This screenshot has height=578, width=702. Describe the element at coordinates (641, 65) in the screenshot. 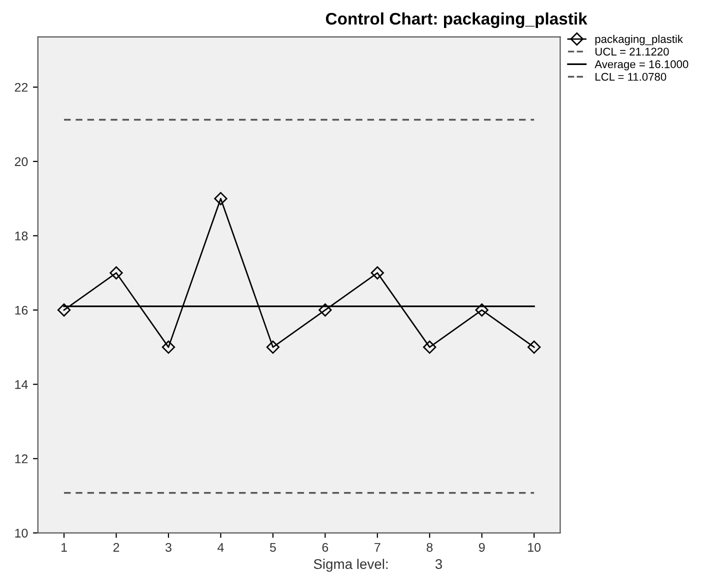

I see `legend-label: Average = 16.1000` at that location.